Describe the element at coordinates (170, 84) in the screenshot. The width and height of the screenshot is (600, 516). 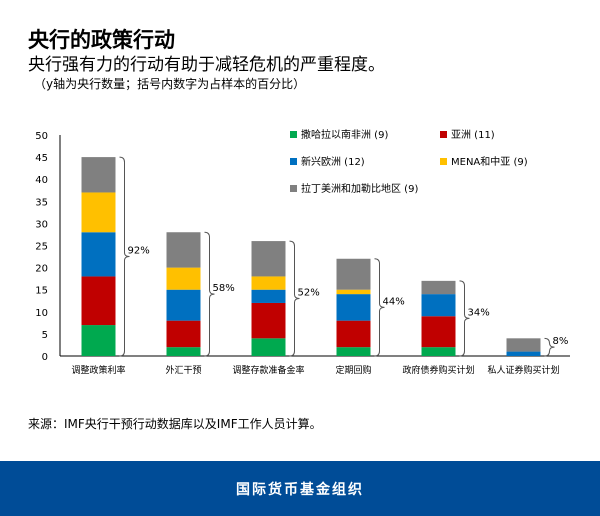
I see `axis-note: （y轴为央行数量；括号内数字为占样本的百分比）` at that location.